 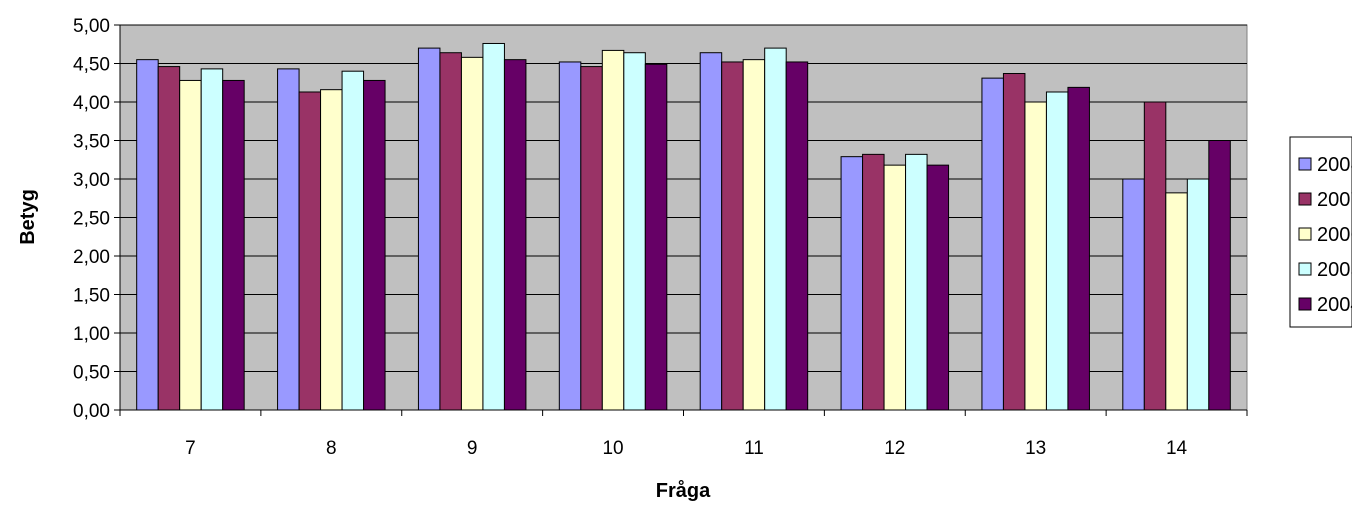 What do you see at coordinates (1155, 256) in the screenshot?
I see `bar-2007-q14` at bounding box center [1155, 256].